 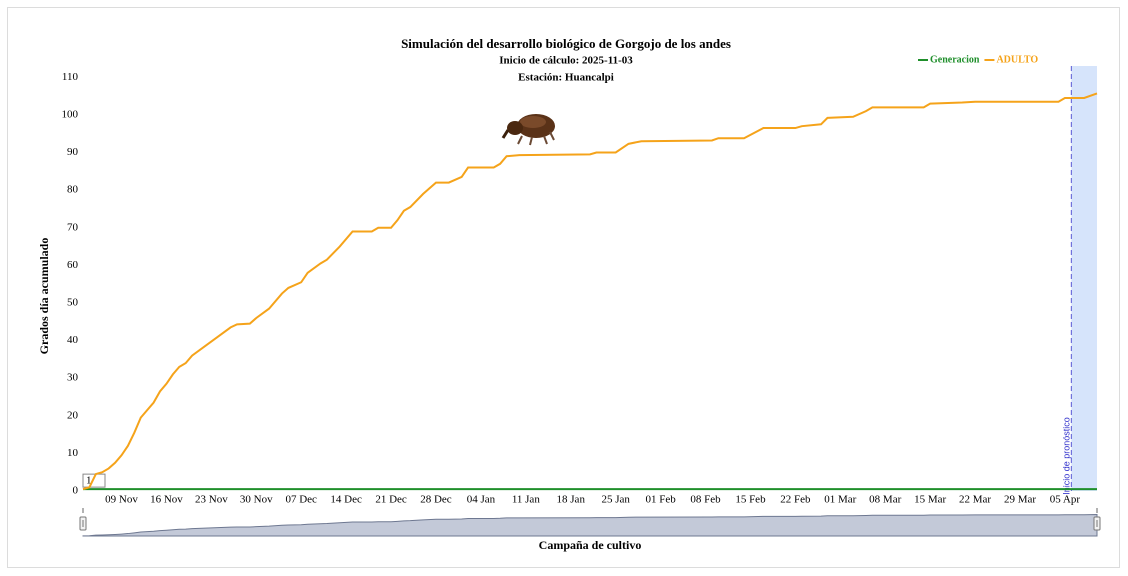 What do you see at coordinates (528, 130) in the screenshot?
I see `weevil-icon` at bounding box center [528, 130].